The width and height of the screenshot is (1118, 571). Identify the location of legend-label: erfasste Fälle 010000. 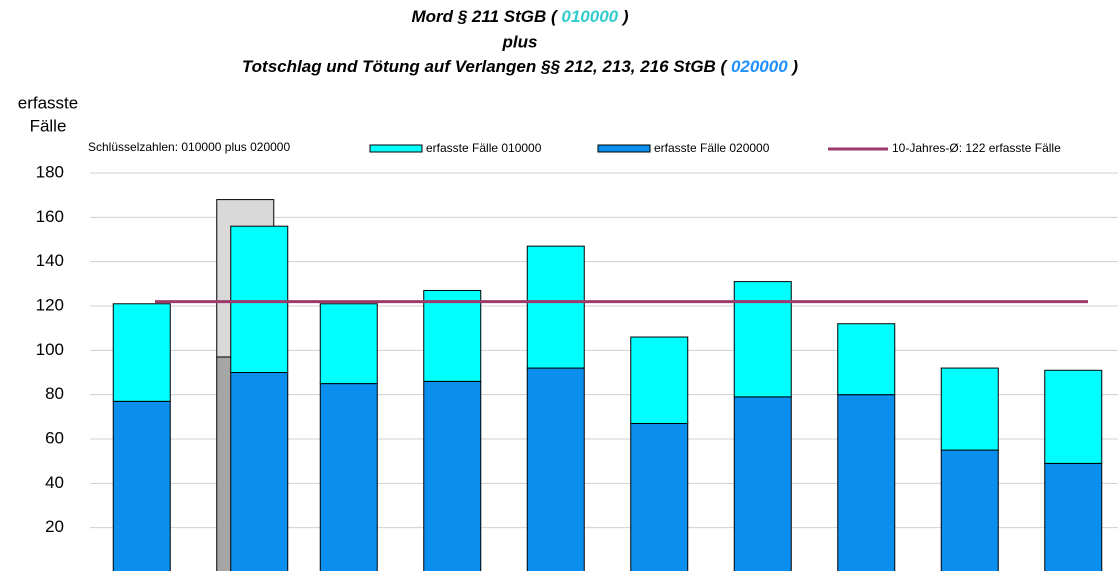
(484, 148).